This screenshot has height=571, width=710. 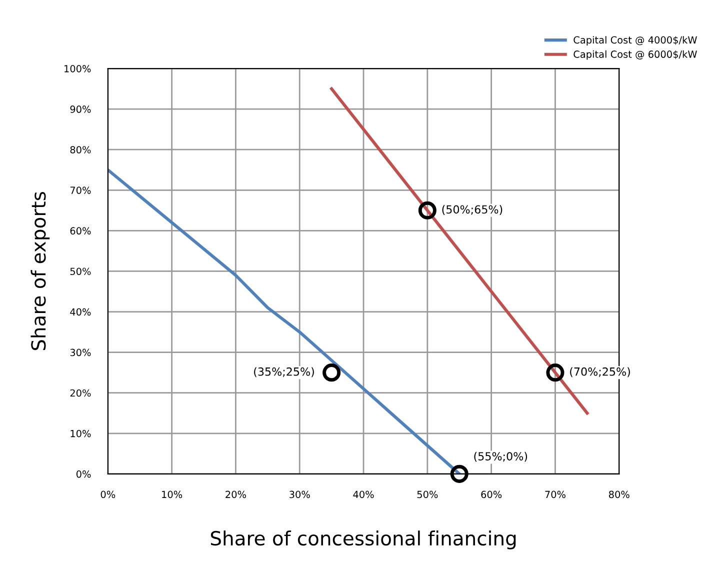 I want to click on y-tick-label: 20%, so click(x=80, y=393).